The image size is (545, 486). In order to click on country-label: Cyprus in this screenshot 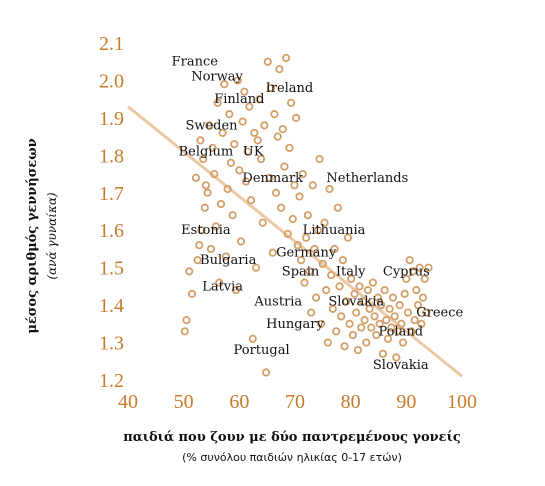, I will do `click(406, 271)`.